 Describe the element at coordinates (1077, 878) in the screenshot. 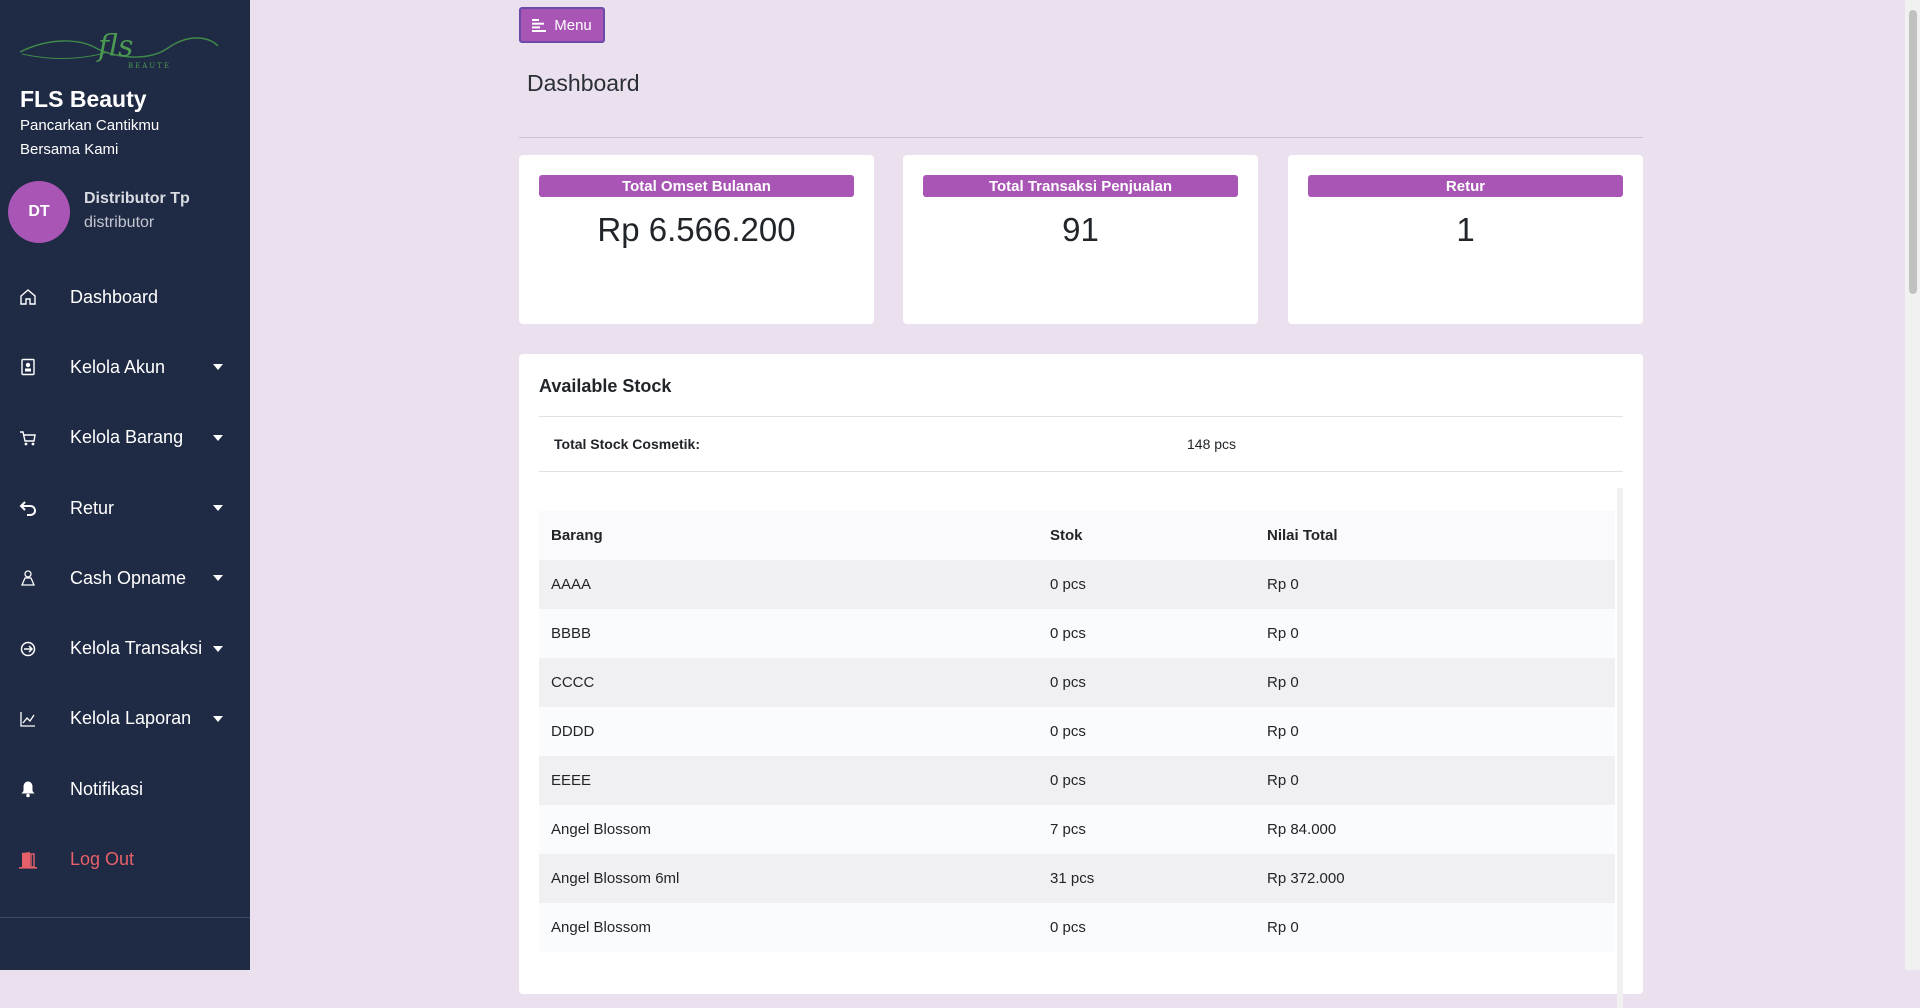

I see `table-row: Angel Blossom 6ml 31 pcs Rp 372.000` at that location.